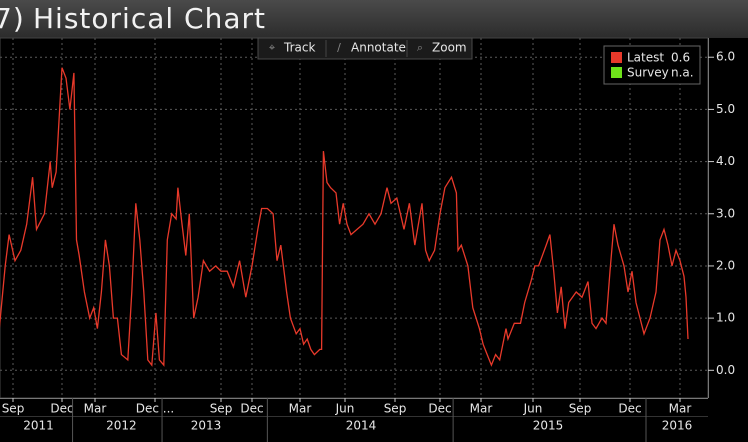 The height and width of the screenshot is (442, 748). What do you see at coordinates (725, 318) in the screenshot?
I see `y-tick-label: 1.0` at bounding box center [725, 318].